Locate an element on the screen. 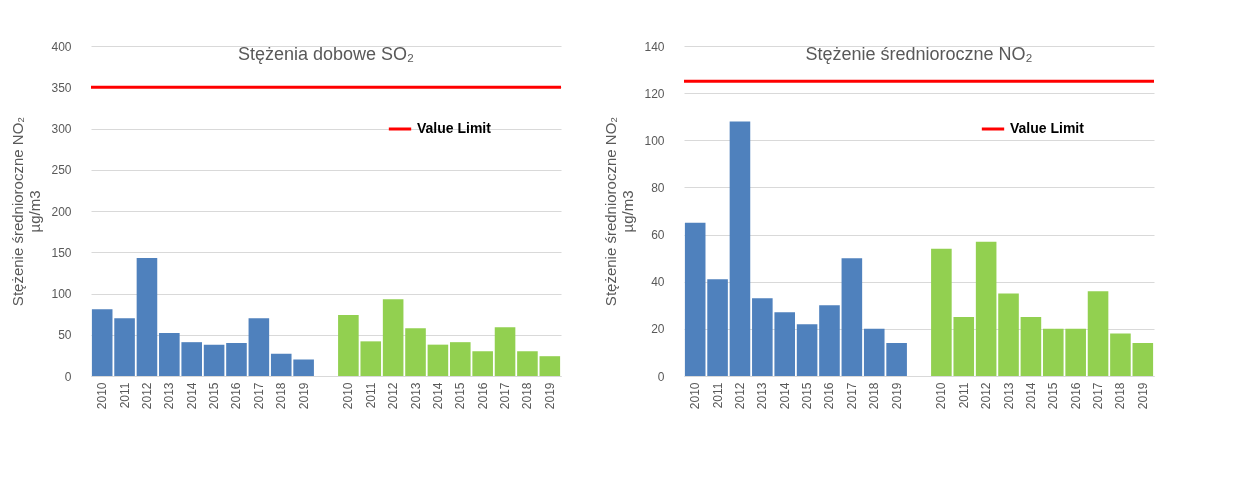 The image size is (1238, 478). y-tick-label: 400 is located at coordinates (61, 46).